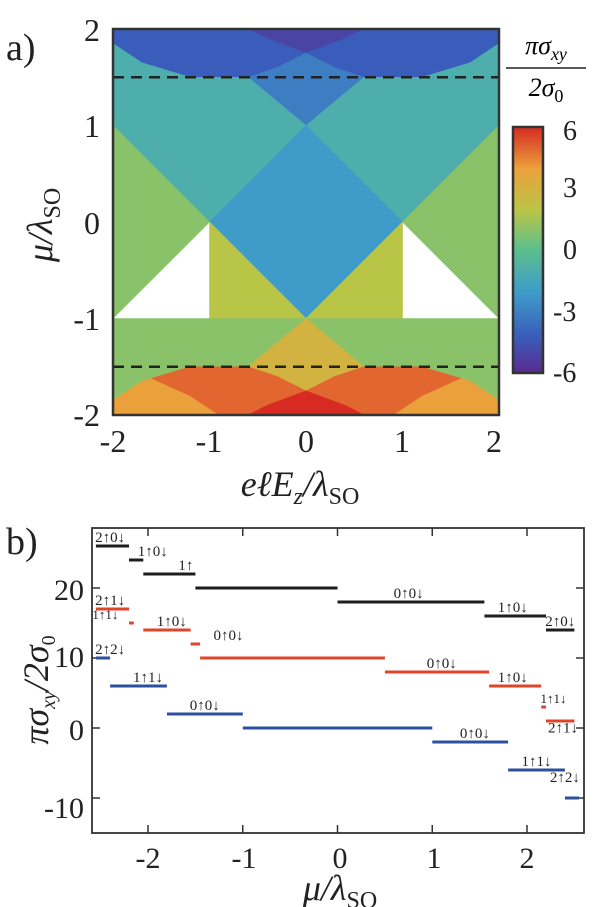 The image size is (595, 907). I want to click on colorbar-label-num: πσxy, so click(546, 47).